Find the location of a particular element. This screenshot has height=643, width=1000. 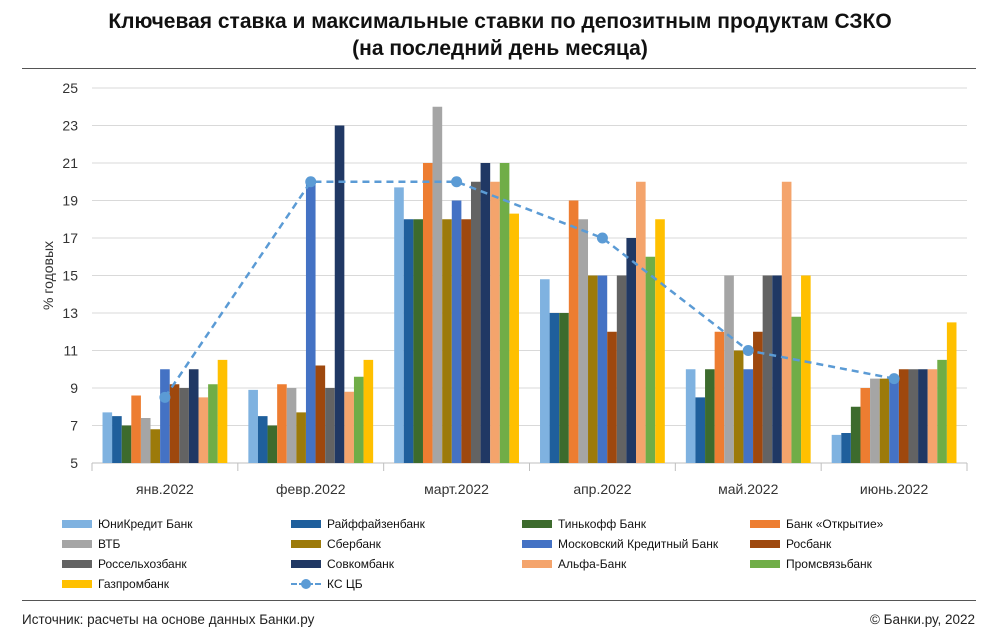

legend-label: Московский Кредитный Банк is located at coordinates (638, 544).